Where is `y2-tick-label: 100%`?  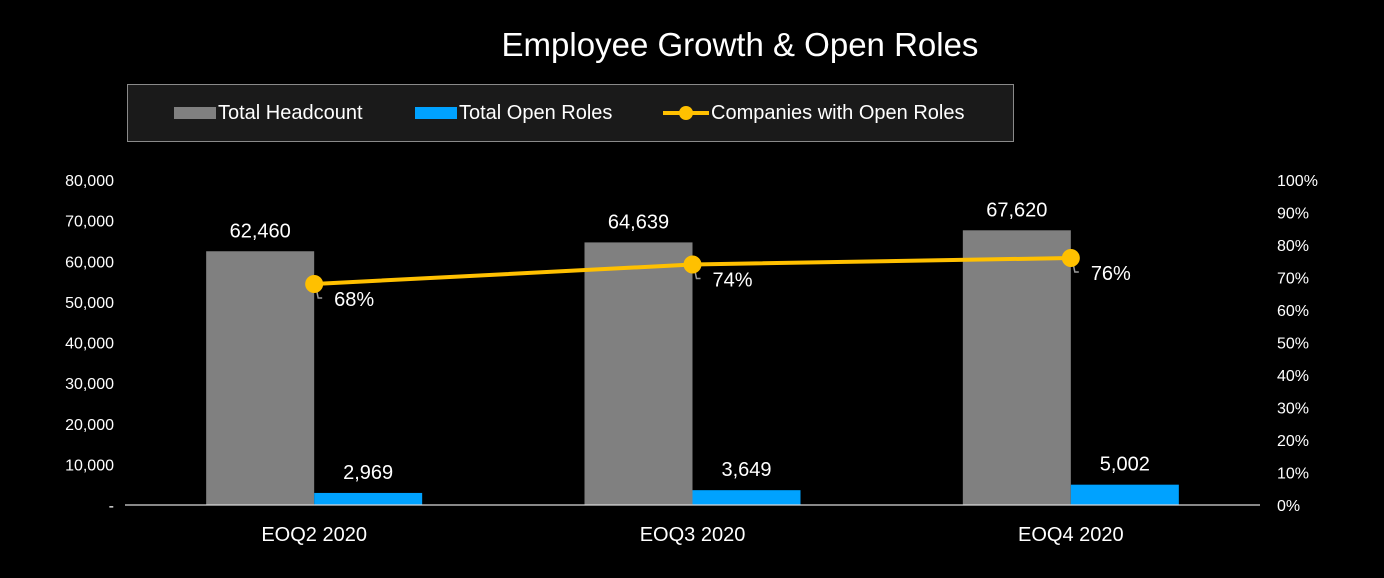 y2-tick-label: 100% is located at coordinates (1297, 181).